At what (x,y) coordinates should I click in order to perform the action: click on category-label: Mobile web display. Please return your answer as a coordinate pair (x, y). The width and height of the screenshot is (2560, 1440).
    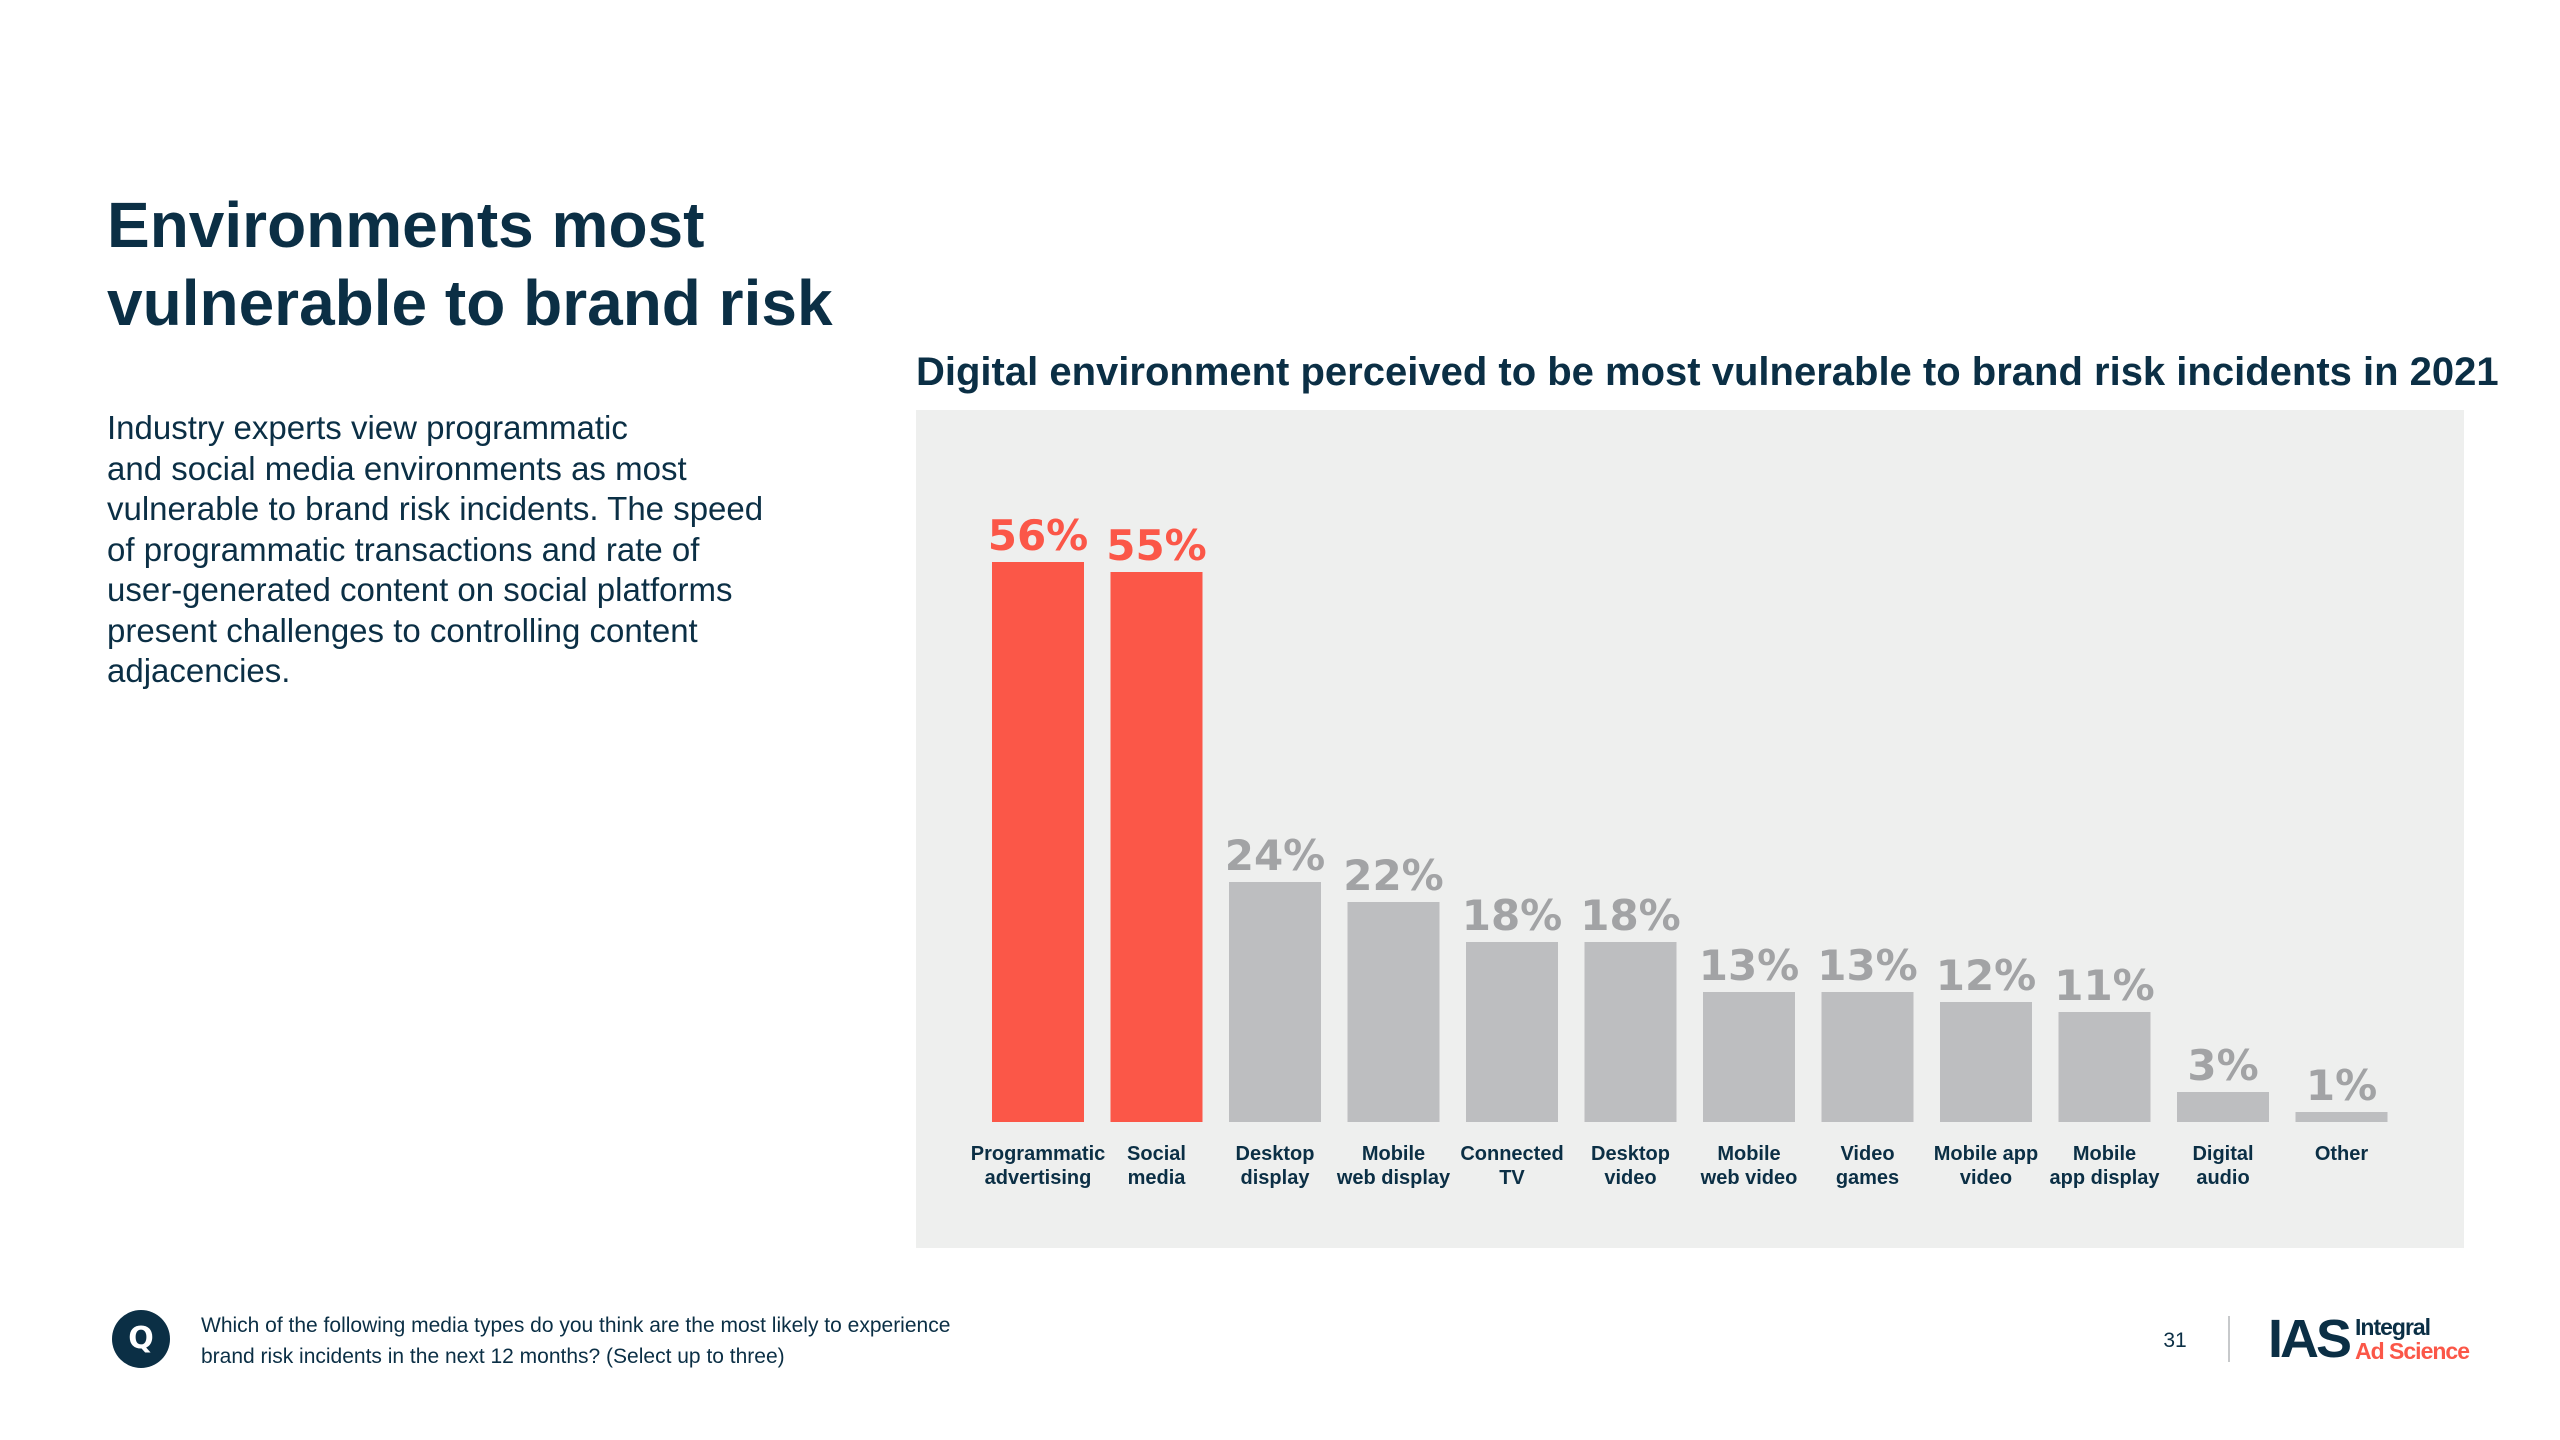
    Looking at the image, I should click on (1393, 1166).